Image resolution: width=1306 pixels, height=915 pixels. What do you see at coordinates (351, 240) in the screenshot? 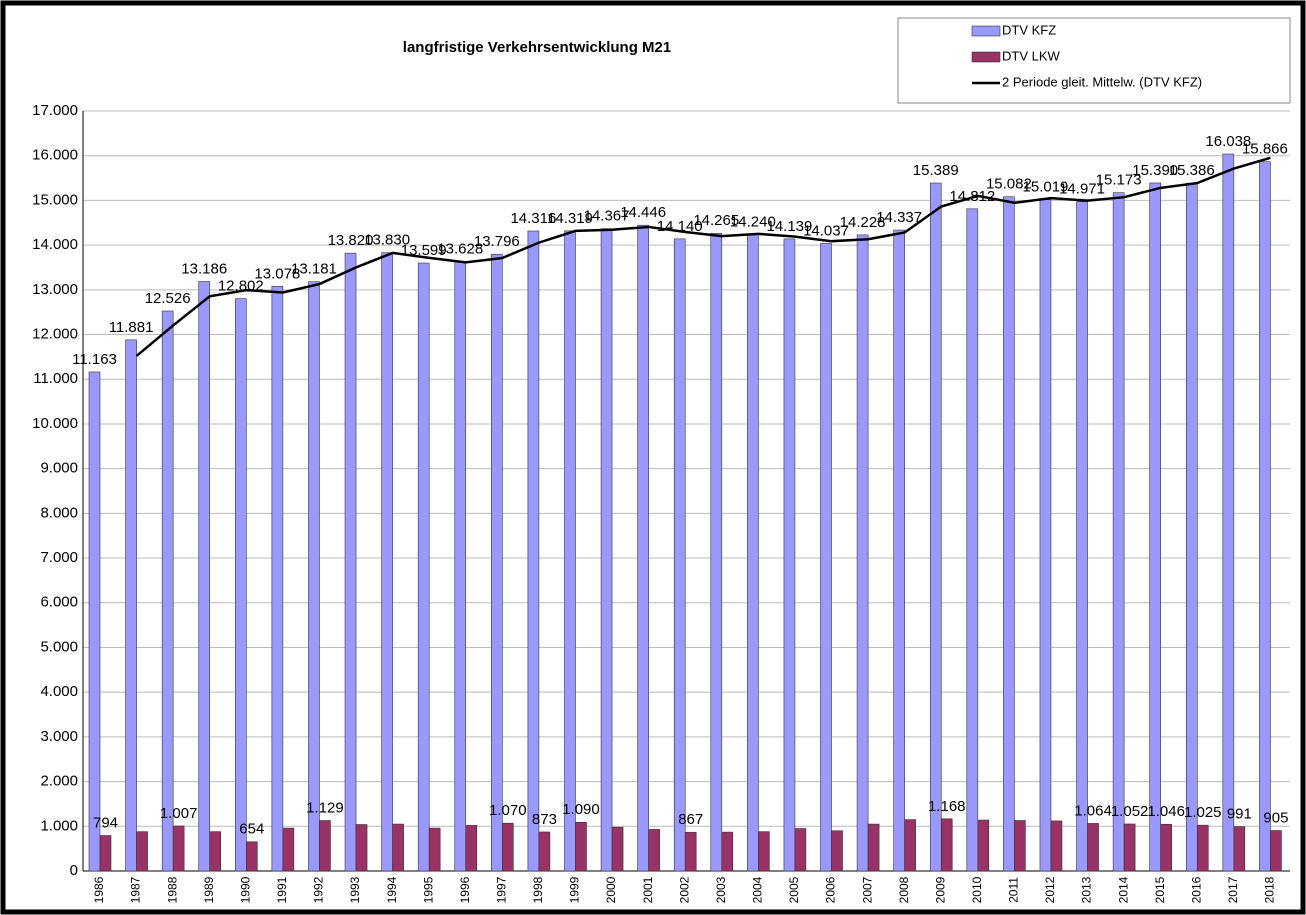
I see `data-label: 13.820` at bounding box center [351, 240].